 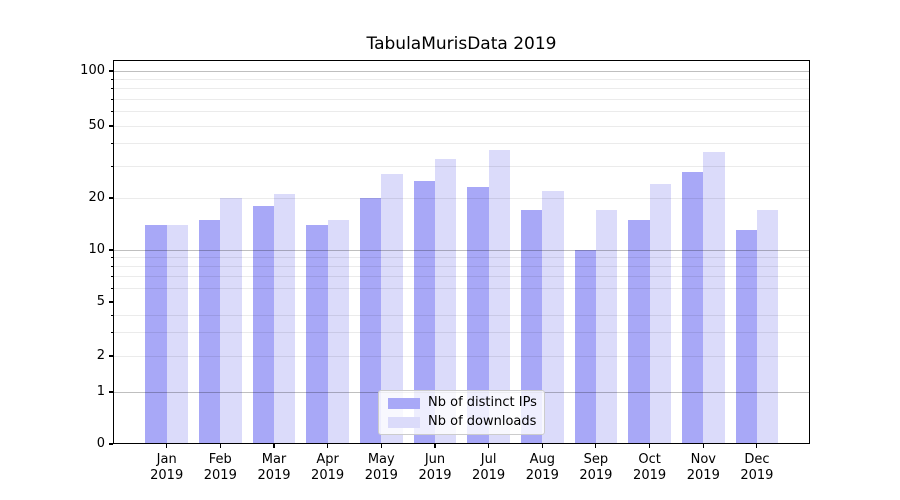 I want to click on y-tick-label: 2, so click(x=100, y=355).